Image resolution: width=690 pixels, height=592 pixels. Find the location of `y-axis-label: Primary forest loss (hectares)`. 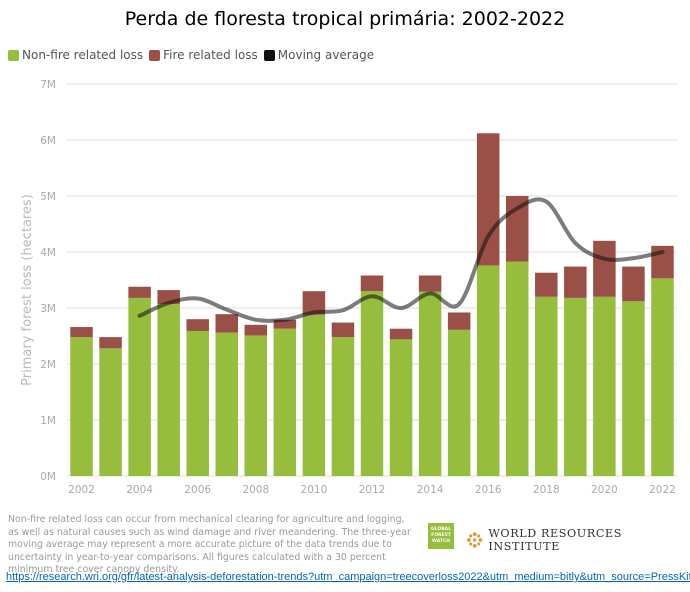

y-axis-label: Primary forest loss (hectares) is located at coordinates (27, 290).